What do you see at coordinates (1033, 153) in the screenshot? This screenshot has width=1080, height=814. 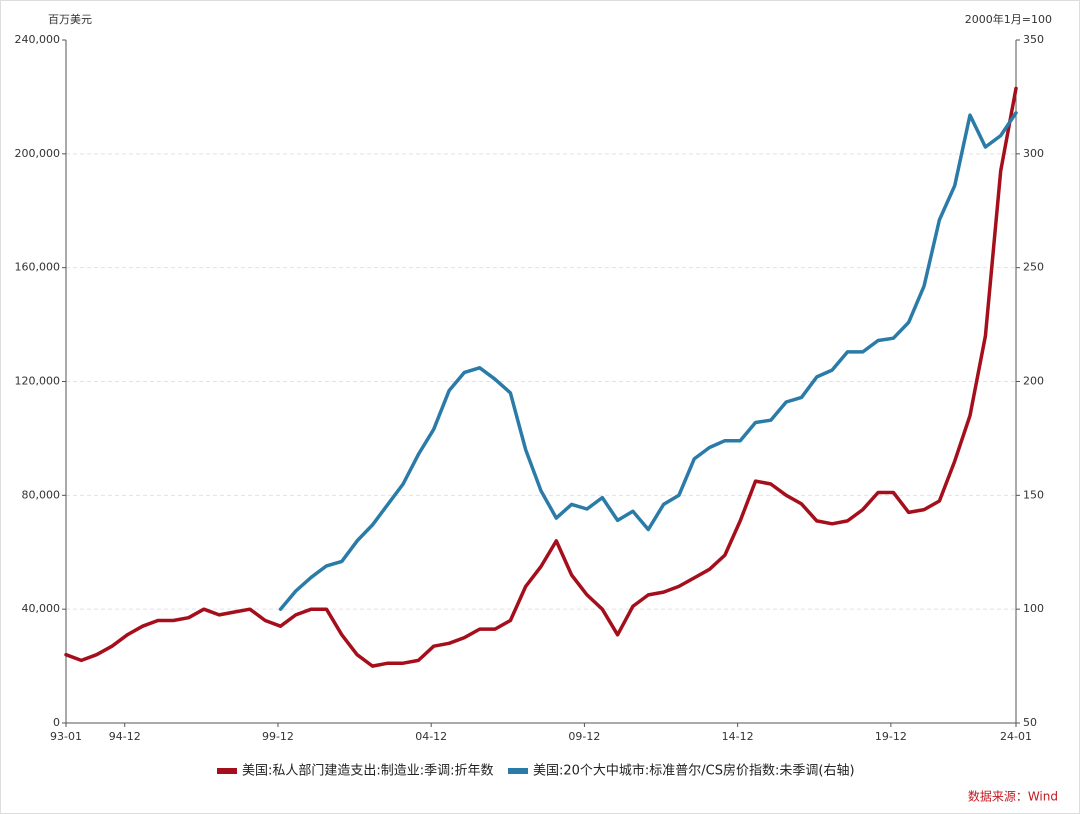 I see `y2-tick-label: 300` at bounding box center [1033, 153].